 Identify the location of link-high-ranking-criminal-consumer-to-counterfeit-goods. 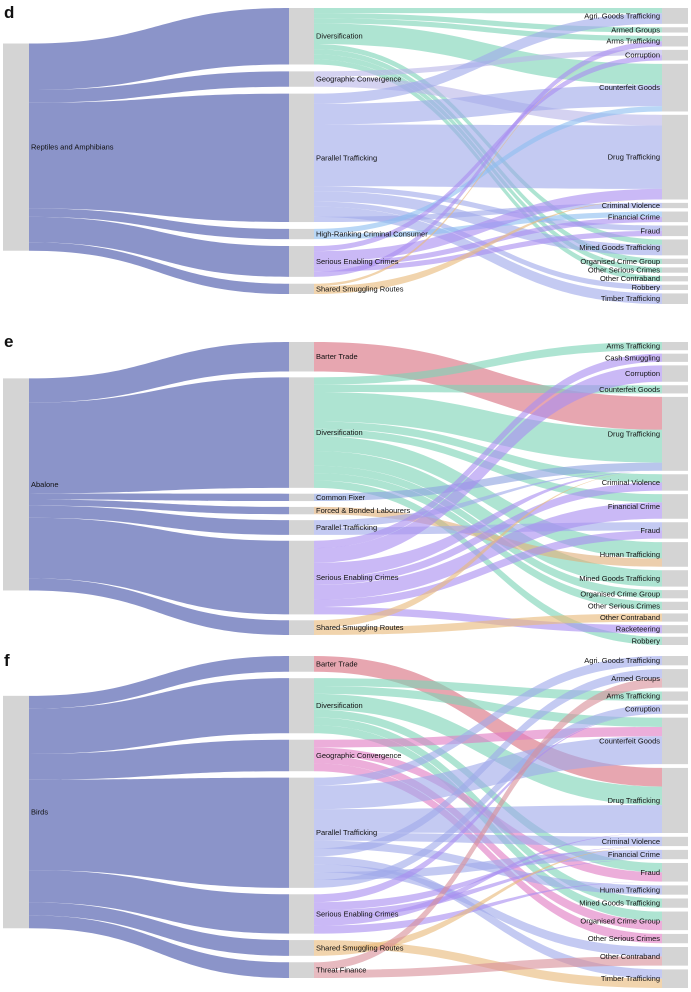
(488, 170).